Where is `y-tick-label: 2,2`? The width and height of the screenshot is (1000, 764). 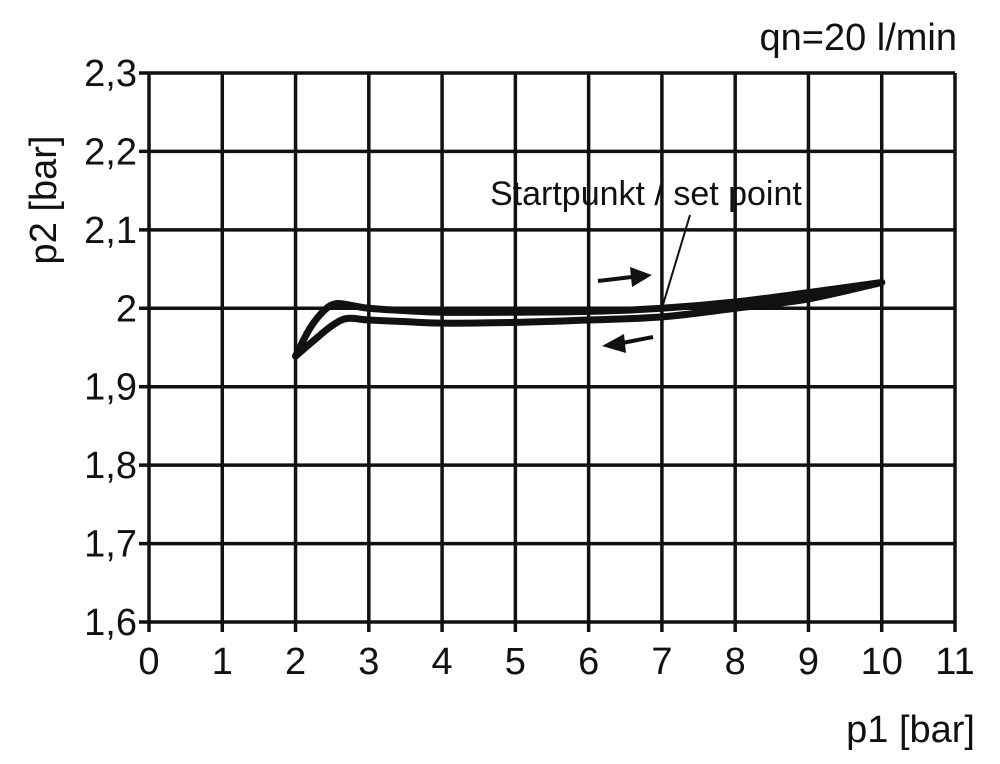 y-tick-label: 2,2 is located at coordinates (110, 152).